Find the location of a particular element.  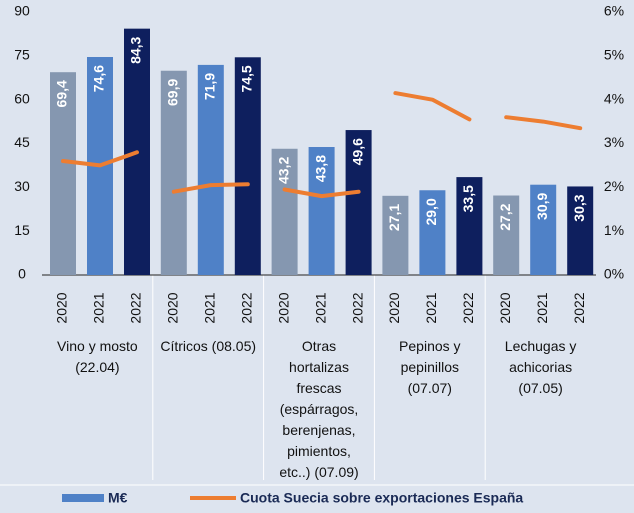

y2-tick-label: 3% is located at coordinates (614, 142).